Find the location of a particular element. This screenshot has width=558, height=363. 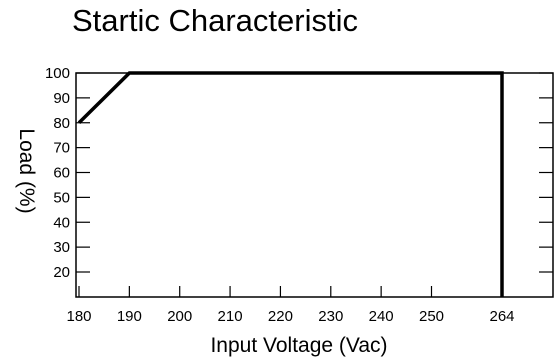

y-tick-label: 30 is located at coordinates (61, 247).